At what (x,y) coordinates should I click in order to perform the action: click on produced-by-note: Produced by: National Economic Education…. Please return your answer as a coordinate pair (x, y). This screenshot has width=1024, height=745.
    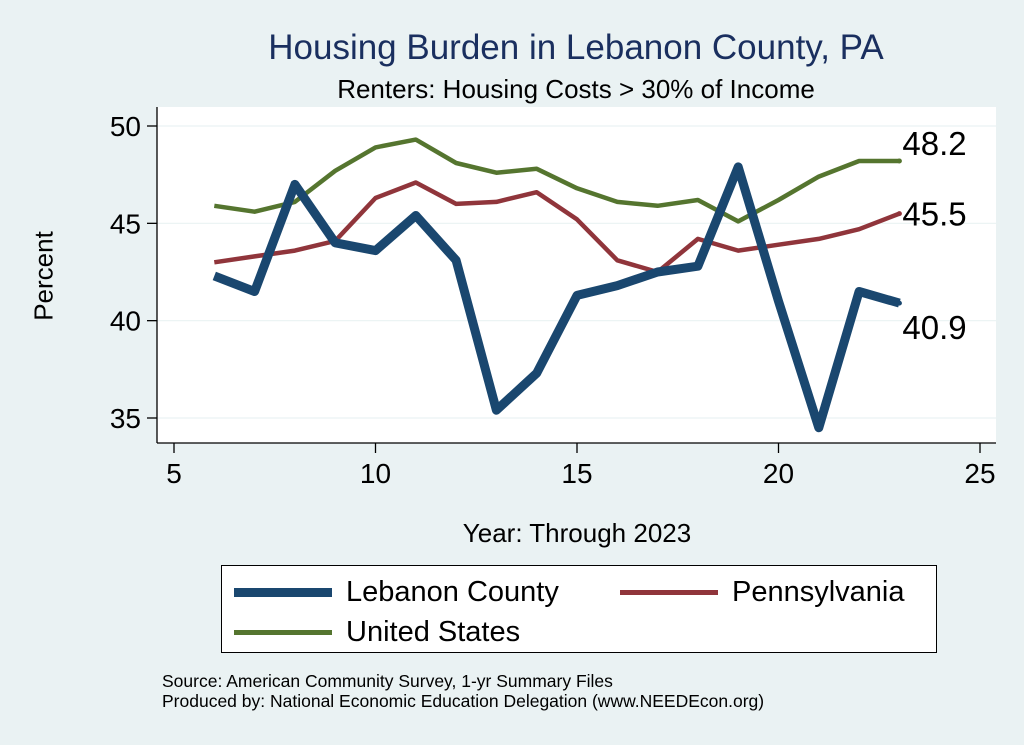
    Looking at the image, I should click on (463, 701).